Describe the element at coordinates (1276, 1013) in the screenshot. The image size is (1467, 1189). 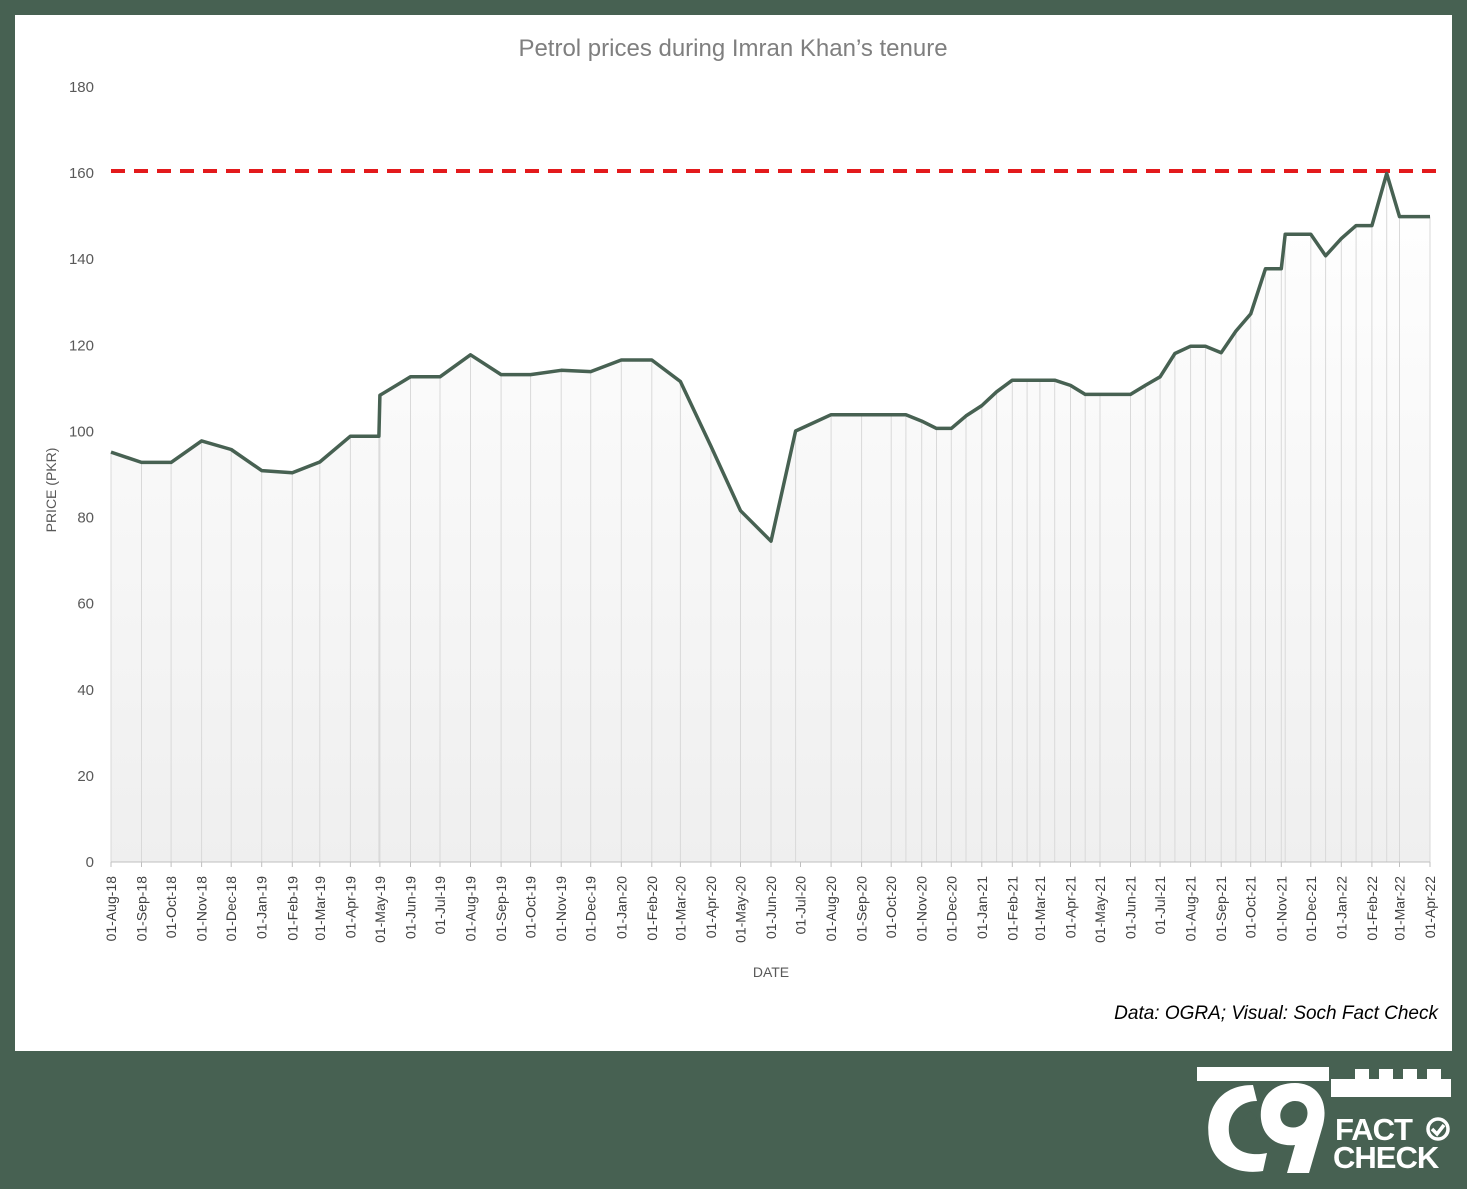
I see `source-note: Data: OGRA; Visual: Soch Fact Check` at that location.